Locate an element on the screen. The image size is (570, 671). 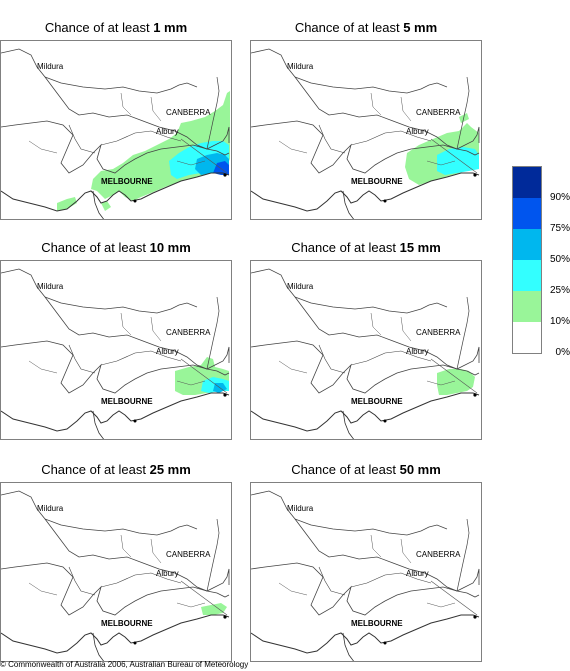
panel-amount: 50 mm is located at coordinates (420, 469).